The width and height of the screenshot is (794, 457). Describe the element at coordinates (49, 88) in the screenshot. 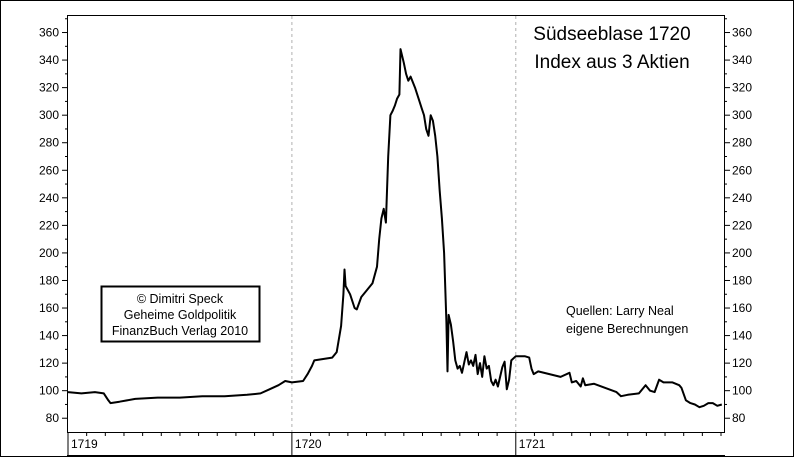

I see `y-tick-label-left: 320` at that location.